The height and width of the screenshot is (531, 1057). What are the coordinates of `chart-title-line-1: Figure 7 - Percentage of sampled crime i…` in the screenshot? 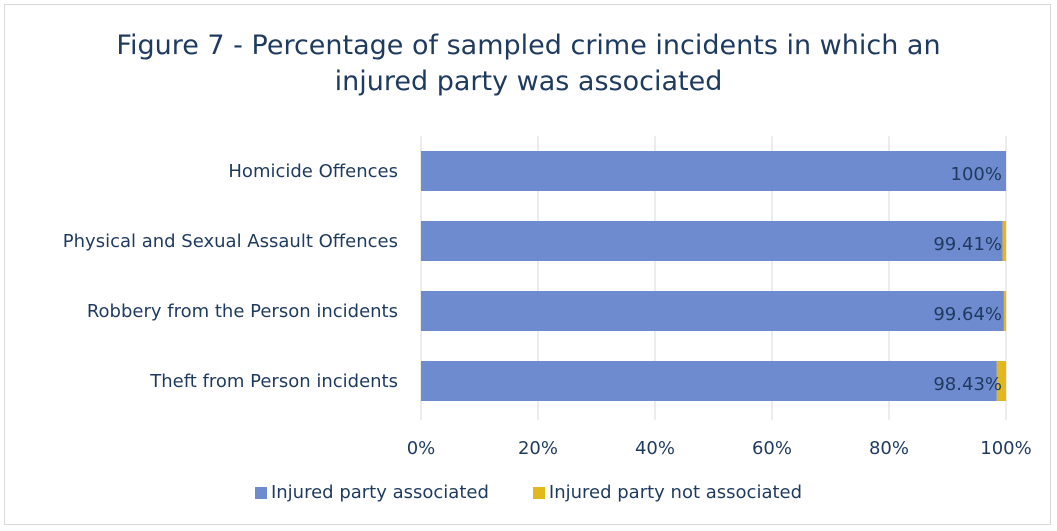 It's located at (528, 45).